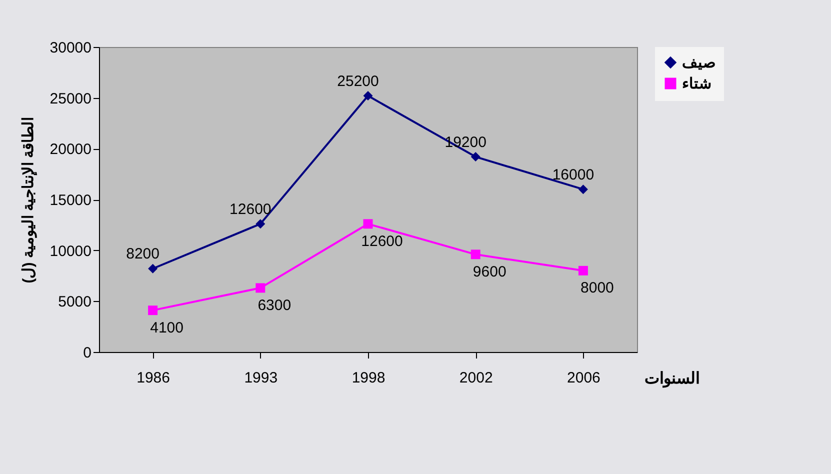 This screenshot has height=474, width=831. Describe the element at coordinates (87, 353) in the screenshot. I see `y-tick-label: 0` at that location.